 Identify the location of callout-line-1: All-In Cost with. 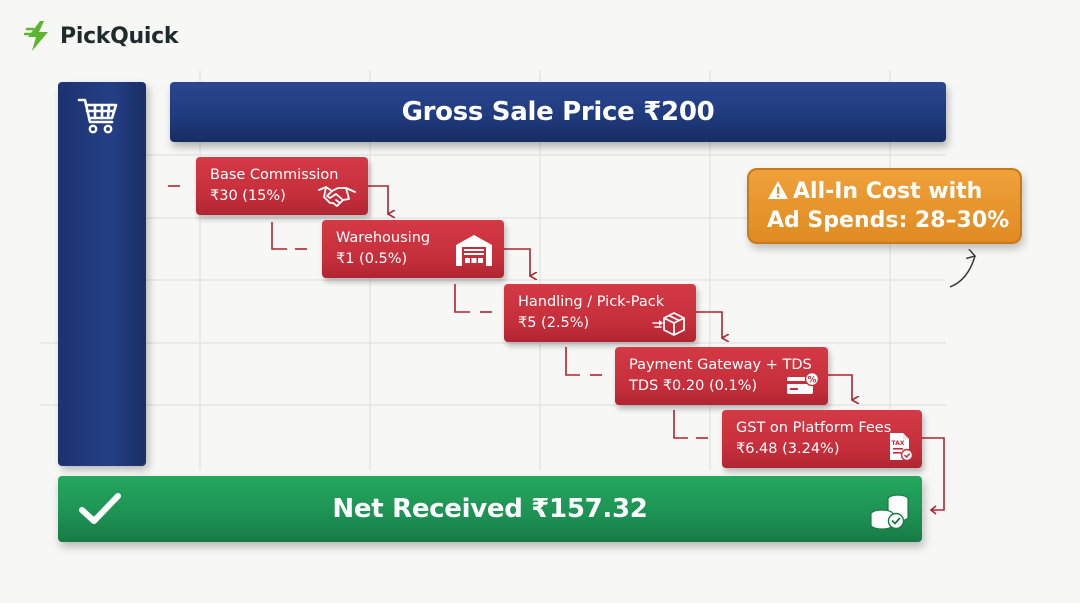
(888, 191).